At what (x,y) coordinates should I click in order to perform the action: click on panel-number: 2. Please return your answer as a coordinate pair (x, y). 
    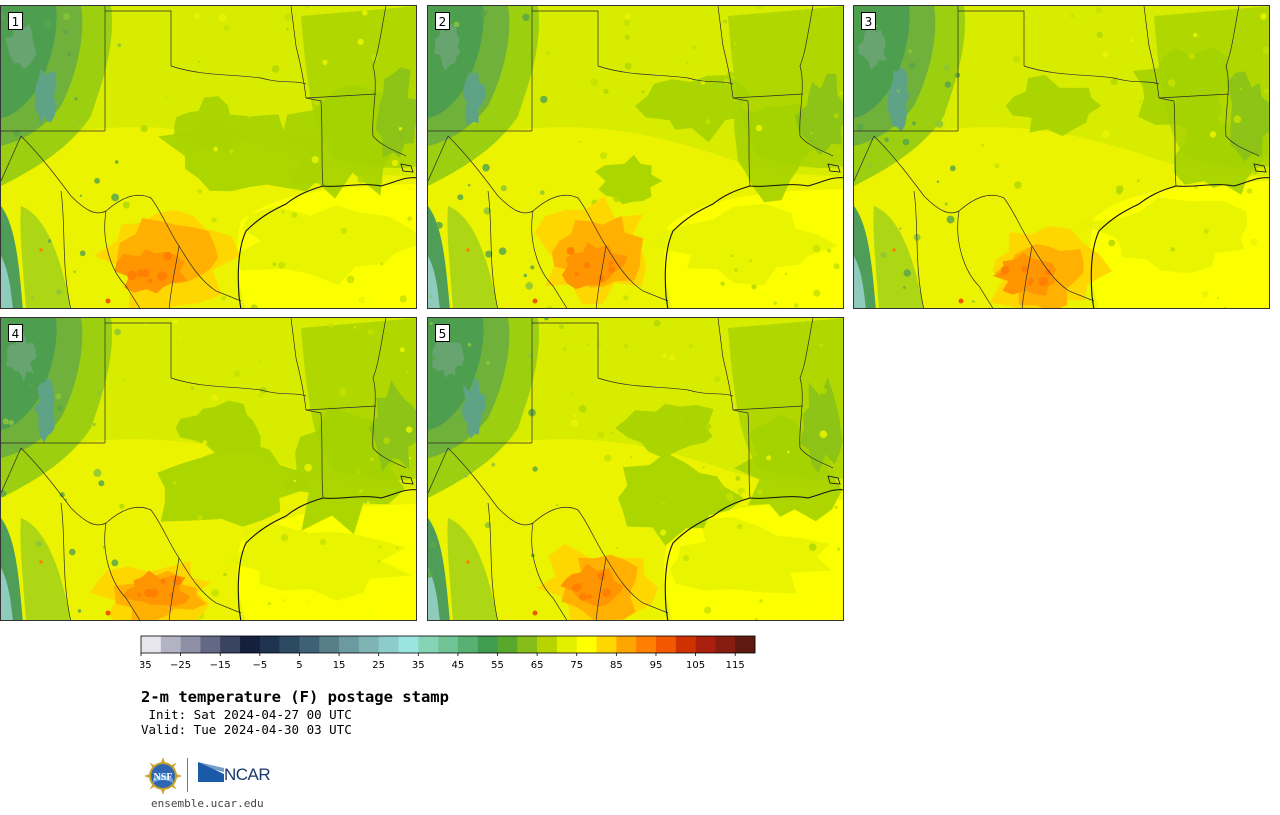
    Looking at the image, I should click on (442, 21).